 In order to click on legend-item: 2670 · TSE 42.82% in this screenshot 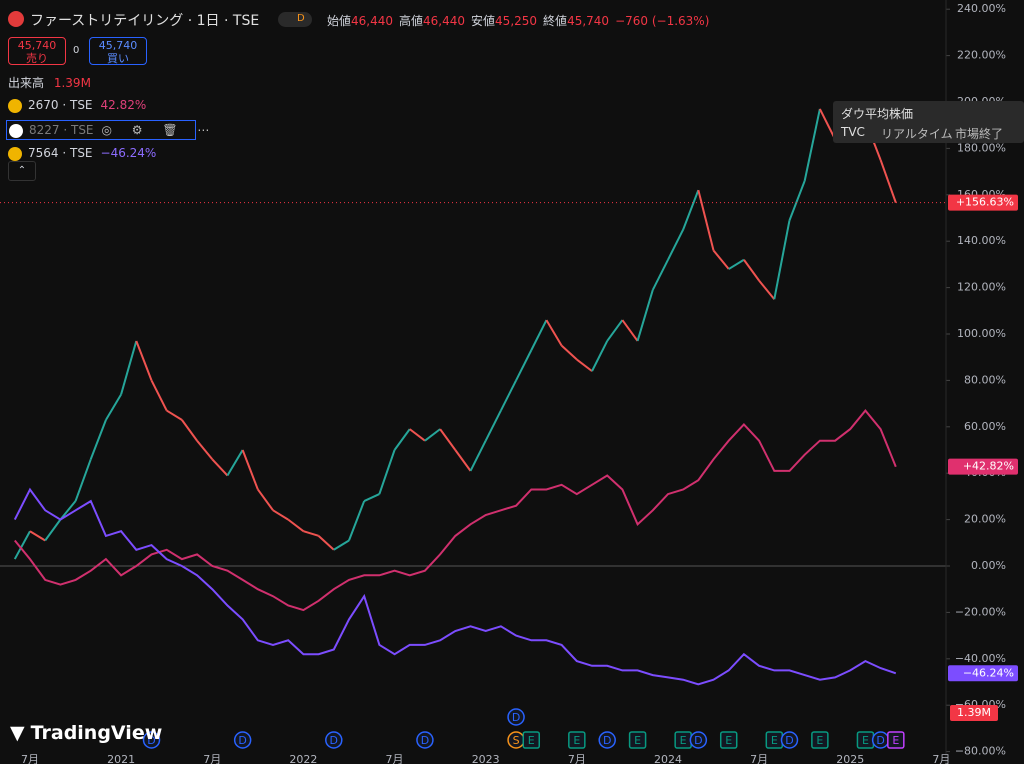, I will do `click(77, 105)`.